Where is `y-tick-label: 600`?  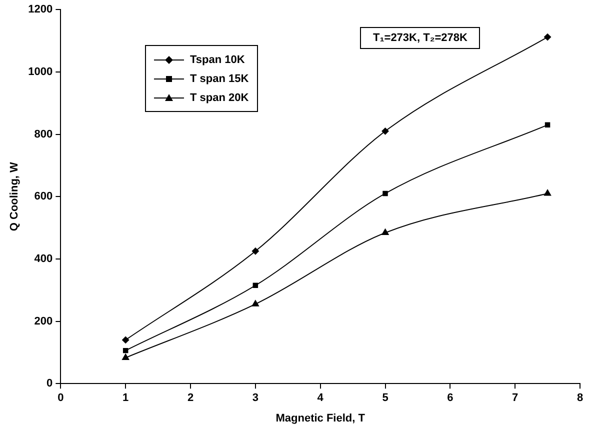
y-tick-label: 600 is located at coordinates (43, 196).